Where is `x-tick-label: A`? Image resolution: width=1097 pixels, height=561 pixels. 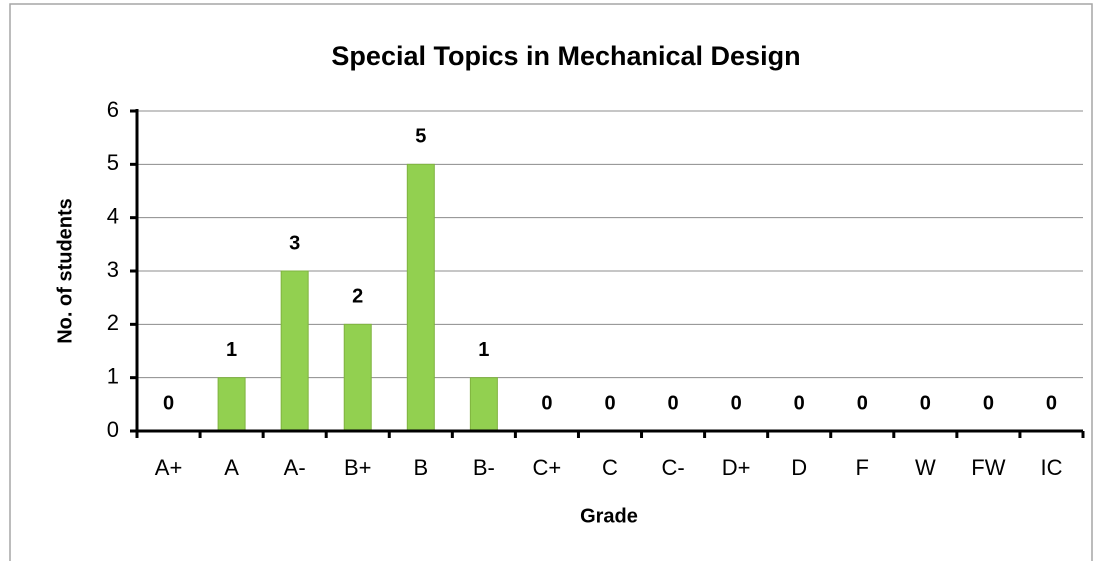 x-tick-label: A is located at coordinates (231, 467).